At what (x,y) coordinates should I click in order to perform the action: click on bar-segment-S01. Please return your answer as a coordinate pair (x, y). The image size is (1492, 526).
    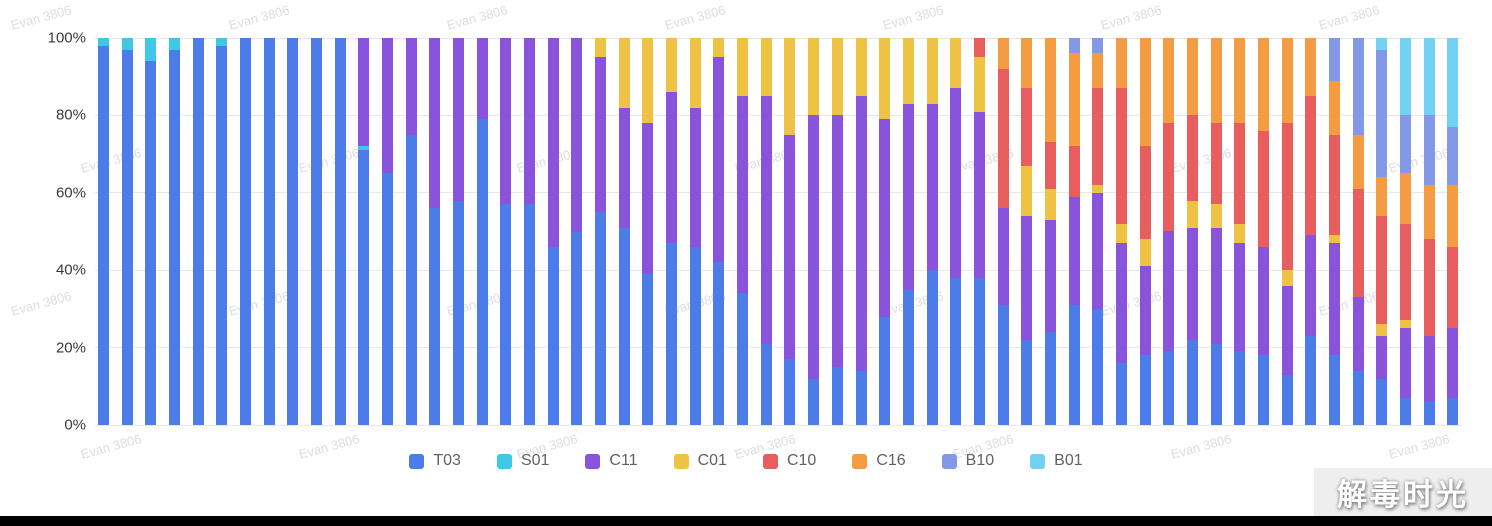
    Looking at the image, I should click on (151, 50).